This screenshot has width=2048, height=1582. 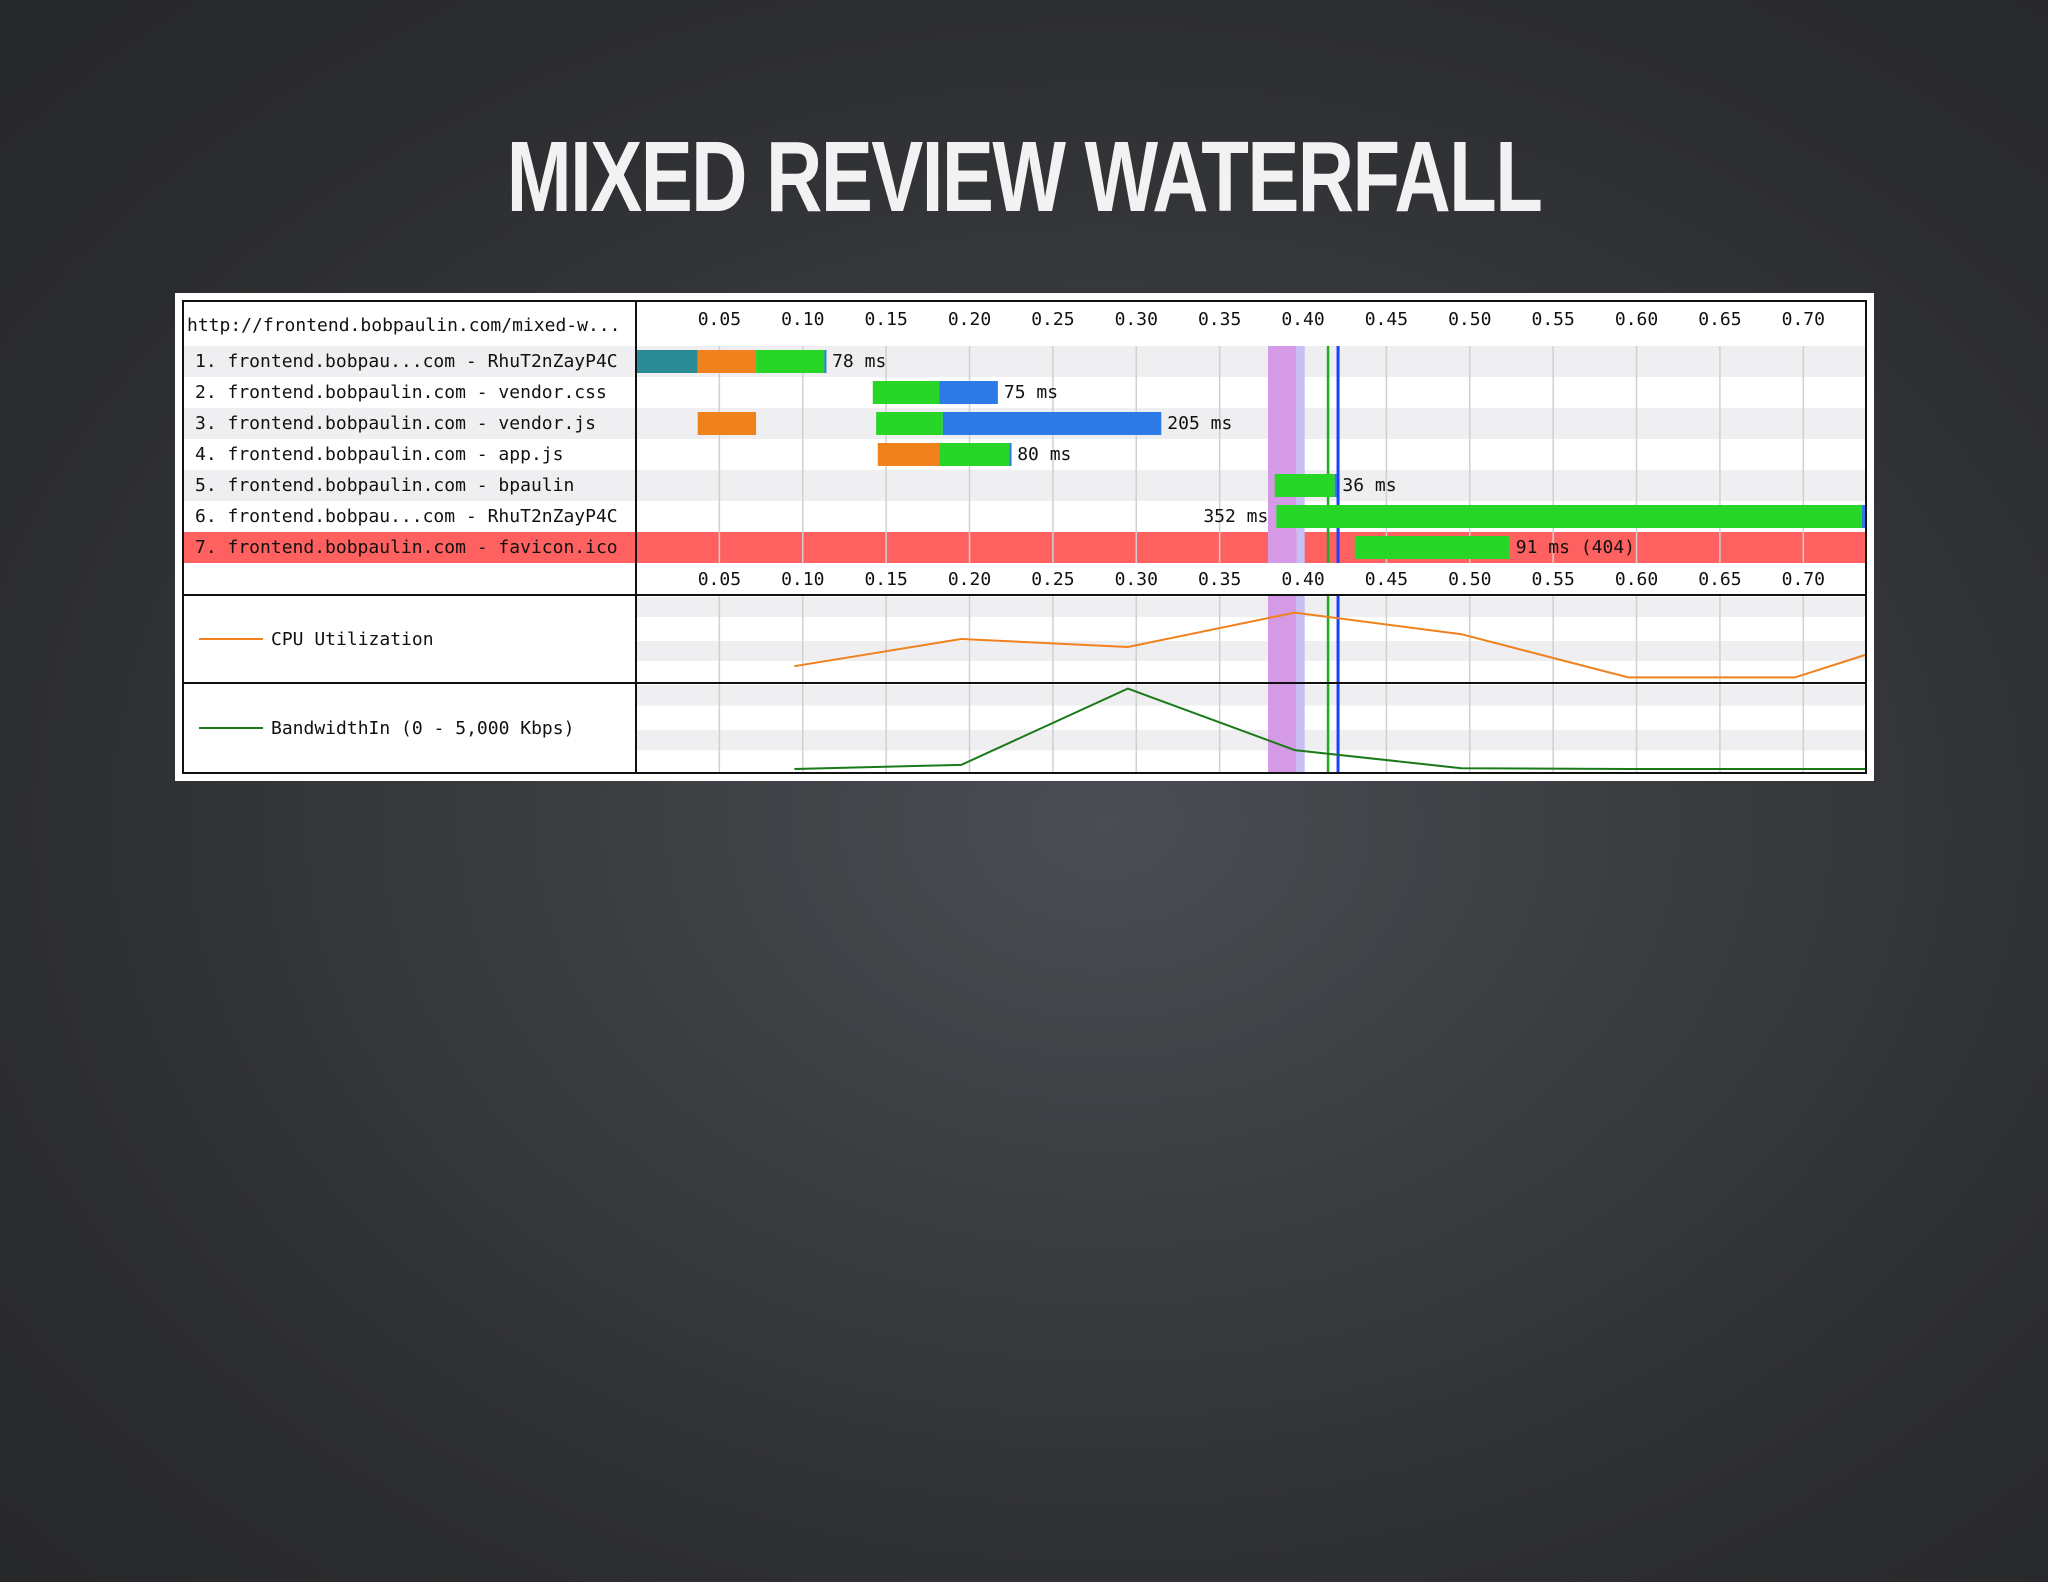 What do you see at coordinates (1575, 547) in the screenshot?
I see `request-time-label: 91 ms (404)` at bounding box center [1575, 547].